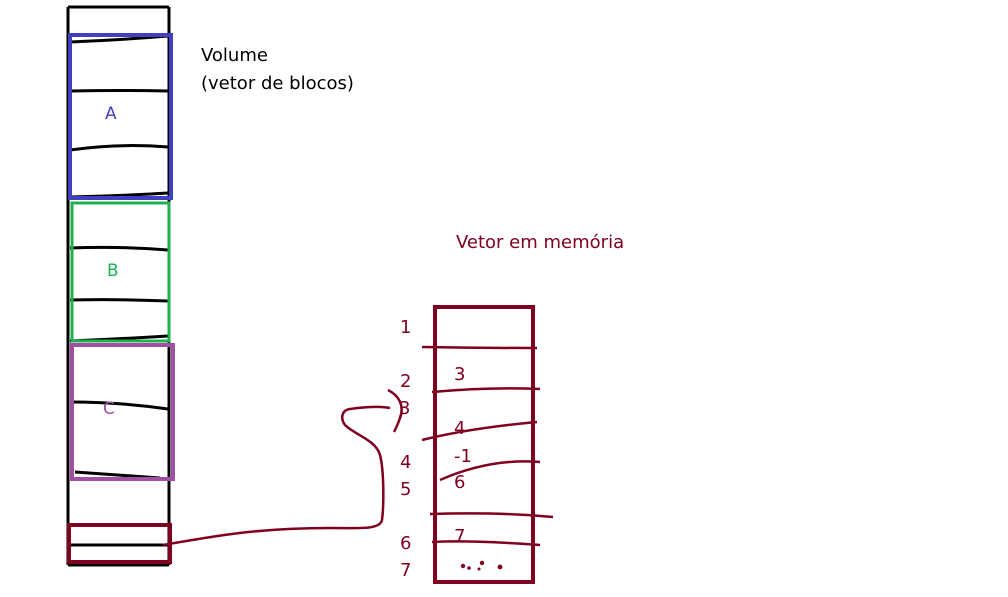  What do you see at coordinates (405, 570) in the screenshot?
I see `memory-index-label: 7` at bounding box center [405, 570].